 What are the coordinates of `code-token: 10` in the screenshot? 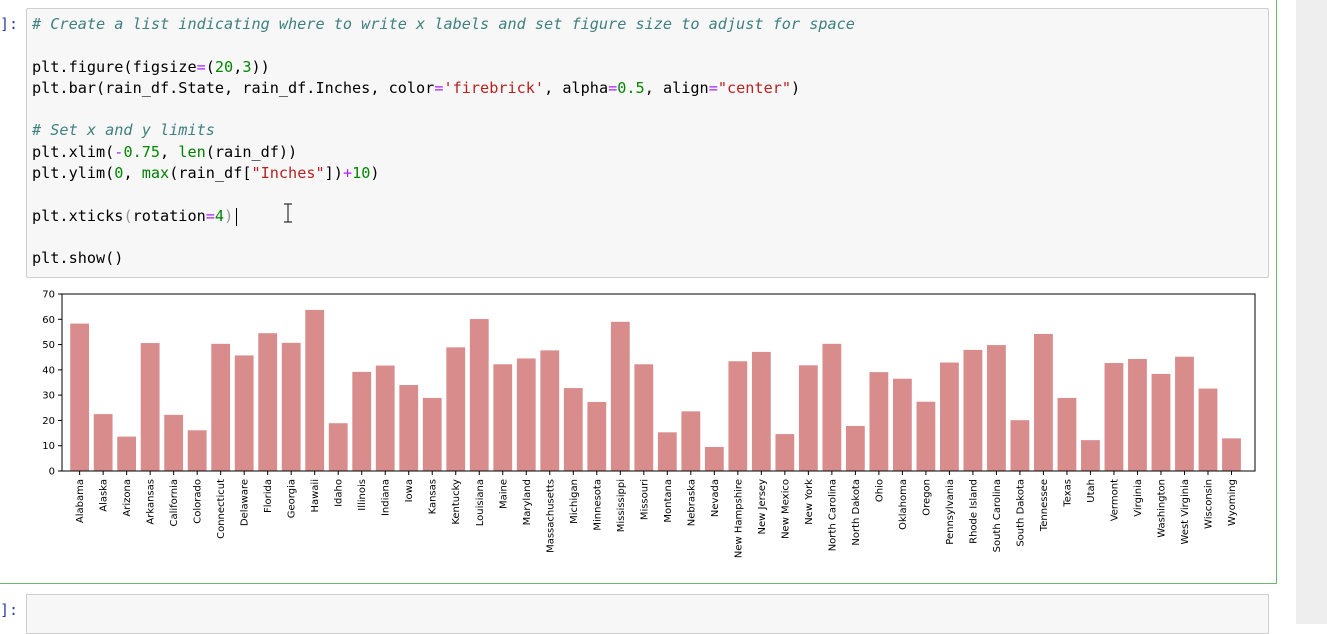 It's located at (361, 173).